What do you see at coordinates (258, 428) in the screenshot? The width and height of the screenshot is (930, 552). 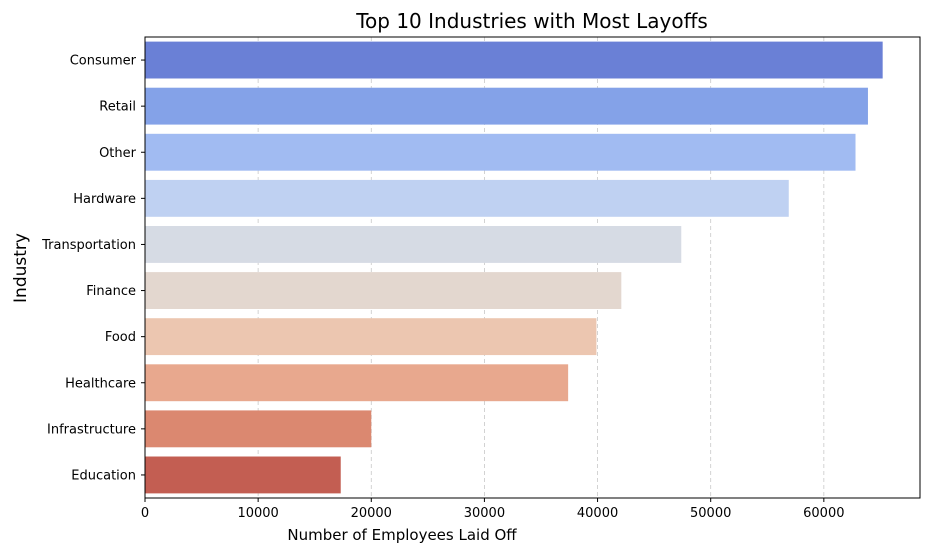 I see `bar-infrastructure` at bounding box center [258, 428].